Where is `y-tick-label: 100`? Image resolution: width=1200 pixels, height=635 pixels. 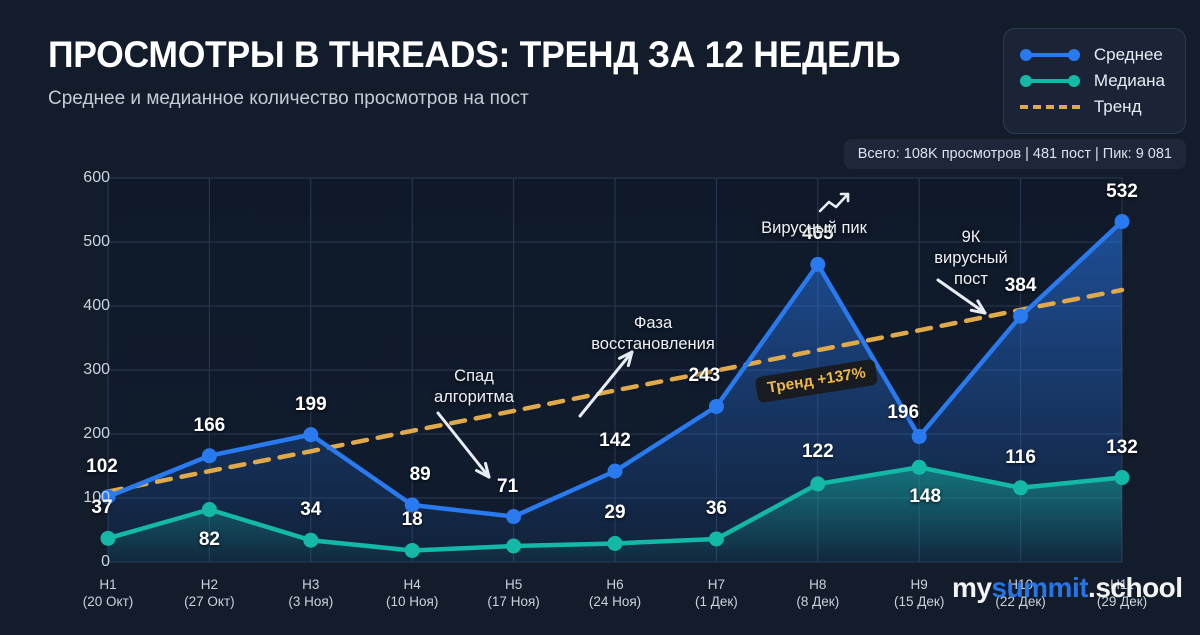
y-tick-label: 100 is located at coordinates (96, 497).